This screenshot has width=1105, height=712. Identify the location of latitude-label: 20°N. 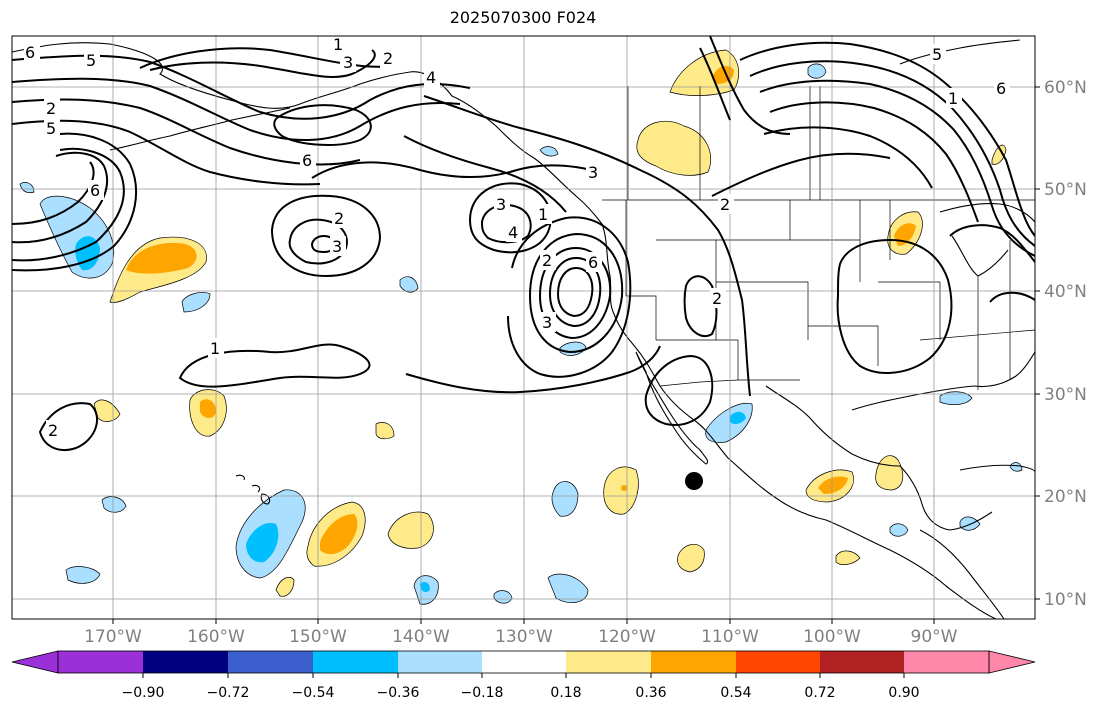
(1065, 497).